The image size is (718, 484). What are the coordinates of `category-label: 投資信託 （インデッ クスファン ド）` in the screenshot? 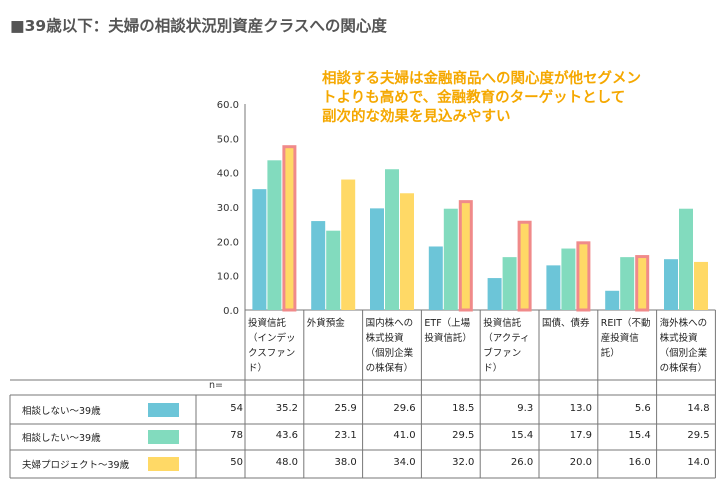 It's located at (272, 346).